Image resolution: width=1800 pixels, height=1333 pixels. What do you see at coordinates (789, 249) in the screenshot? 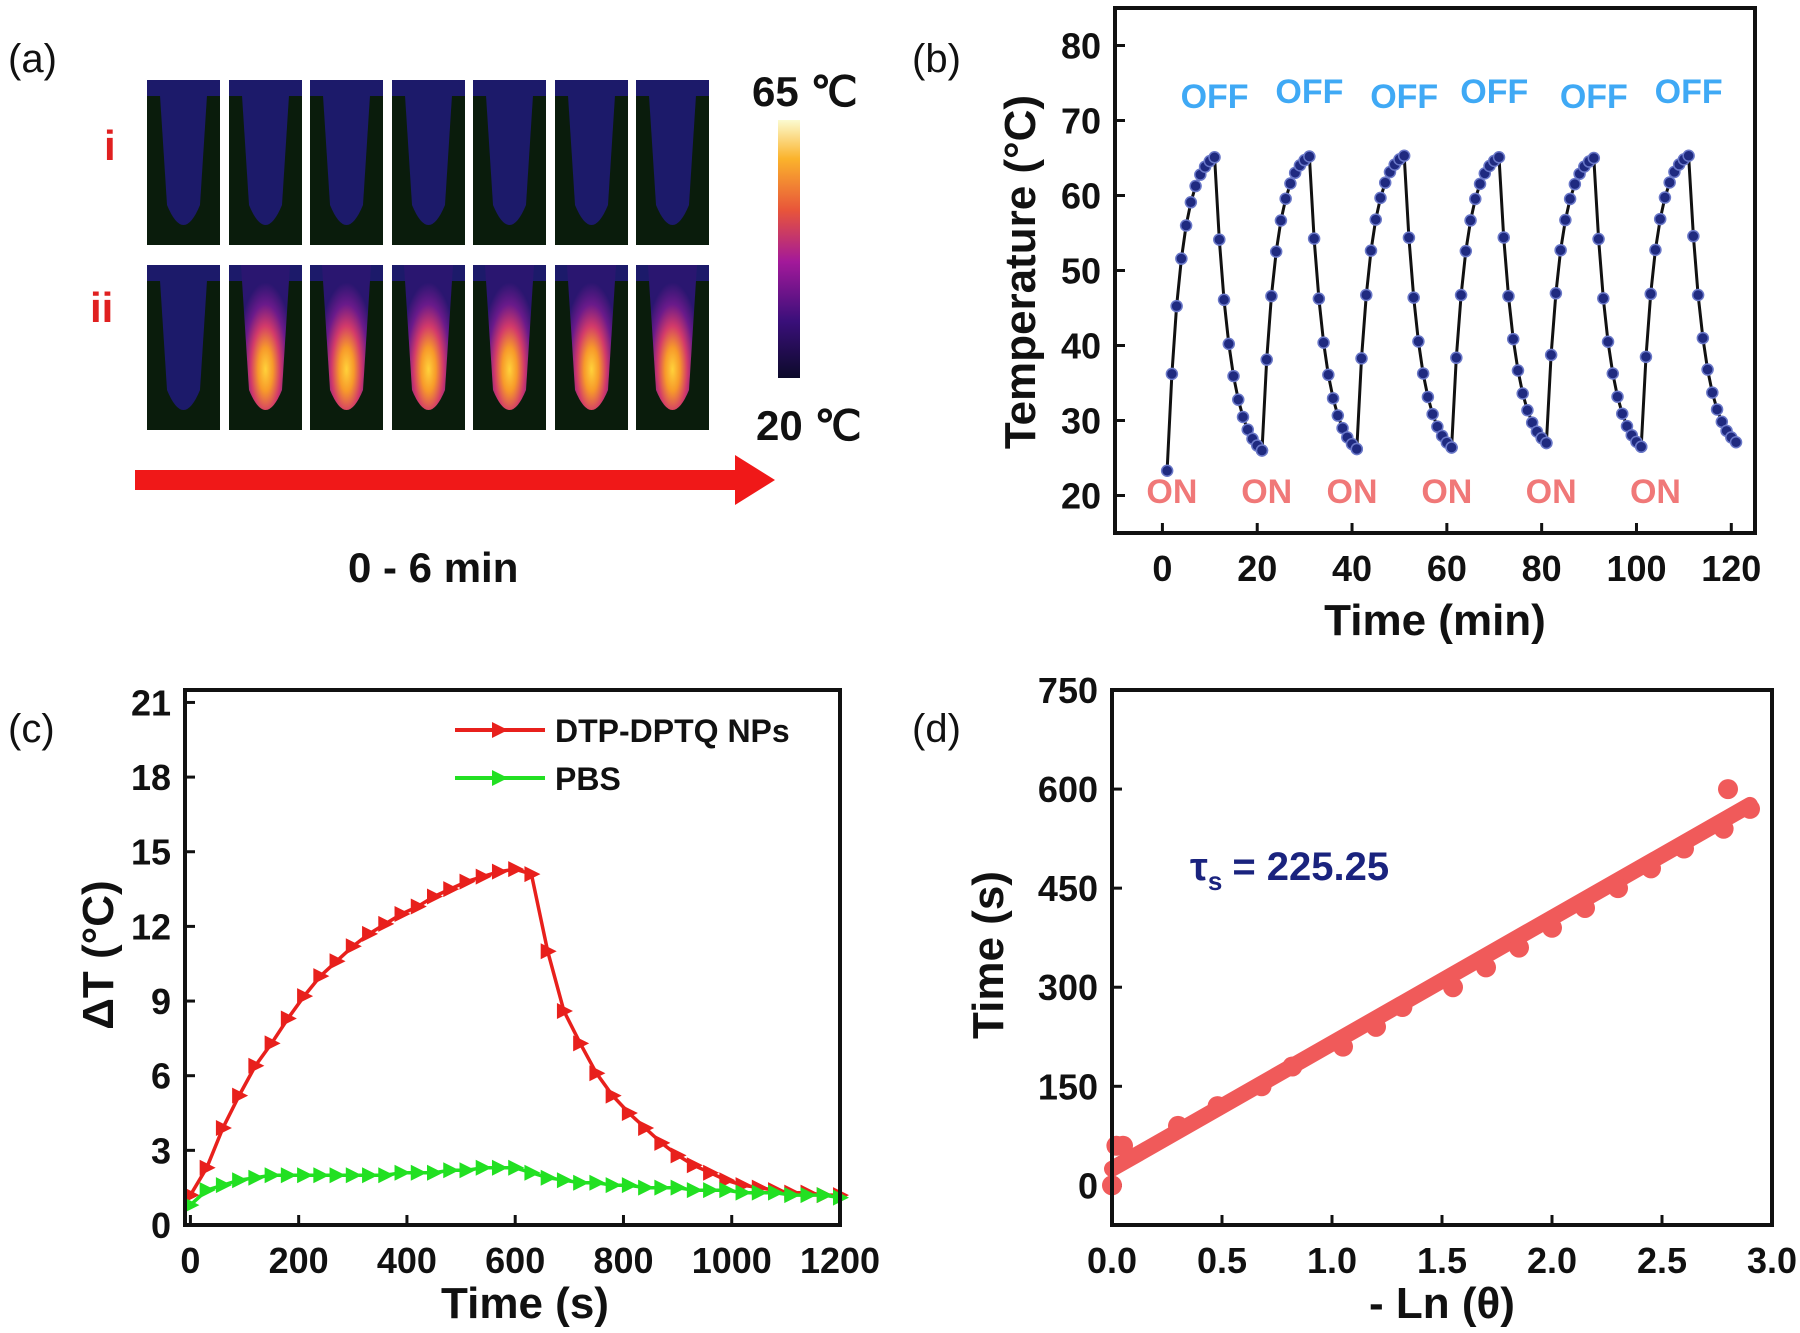
I see `colorbar` at bounding box center [789, 249].